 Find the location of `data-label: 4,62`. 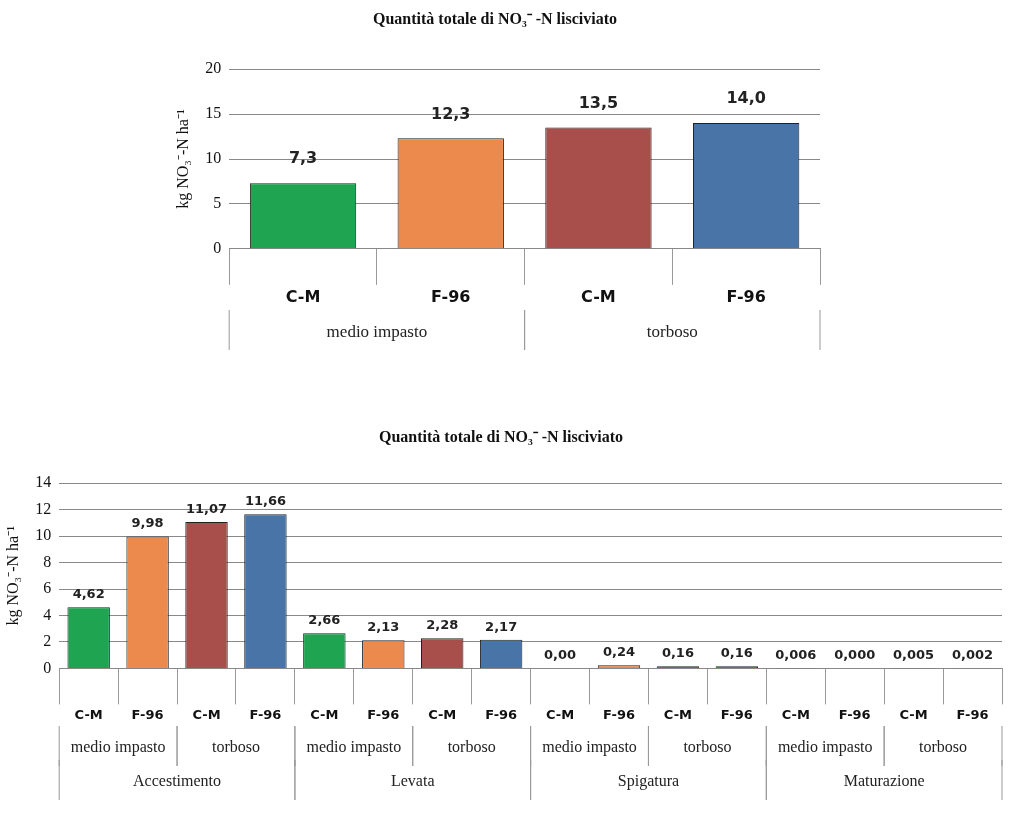

data-label: 4,62 is located at coordinates (88, 594).